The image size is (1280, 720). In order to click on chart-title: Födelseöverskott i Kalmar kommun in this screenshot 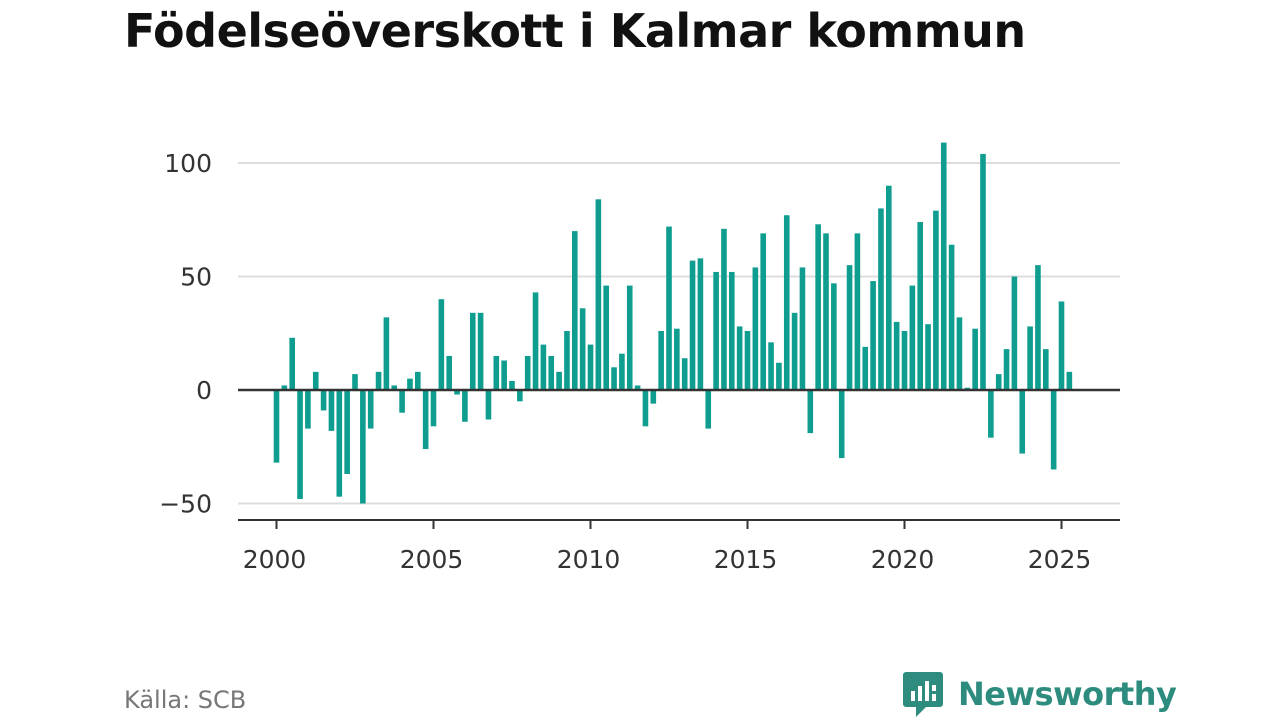, I will do `click(575, 31)`.